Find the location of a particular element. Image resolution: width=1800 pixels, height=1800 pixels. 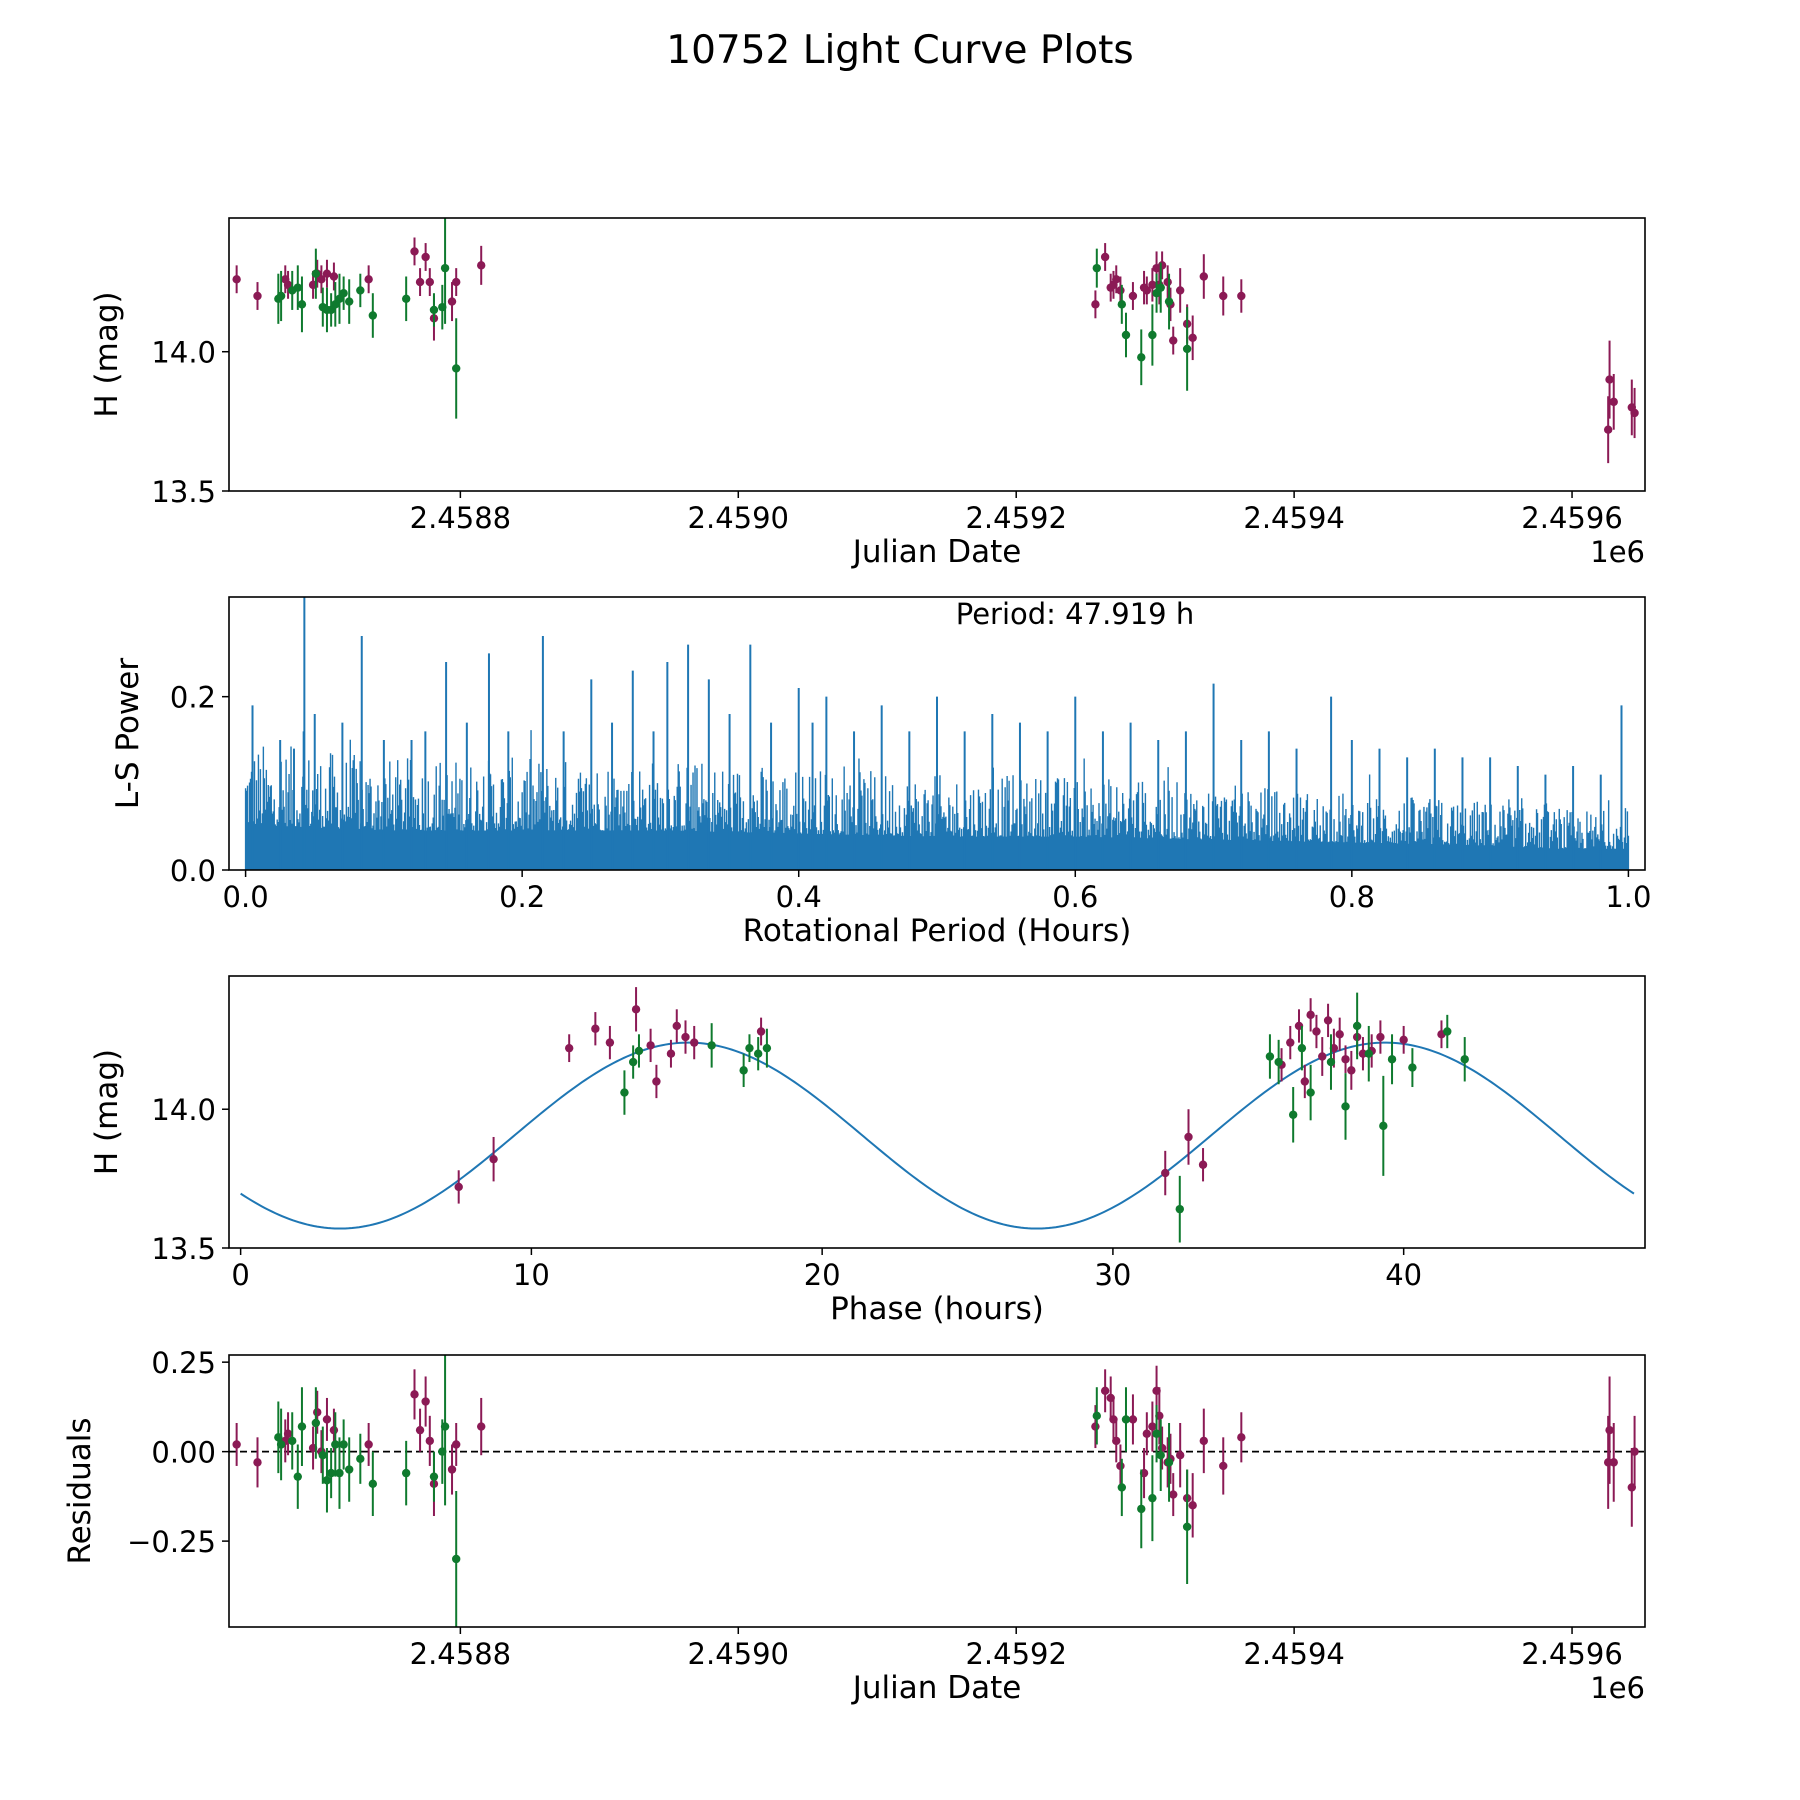

x-tick-label: 0.0 is located at coordinates (246, 897).